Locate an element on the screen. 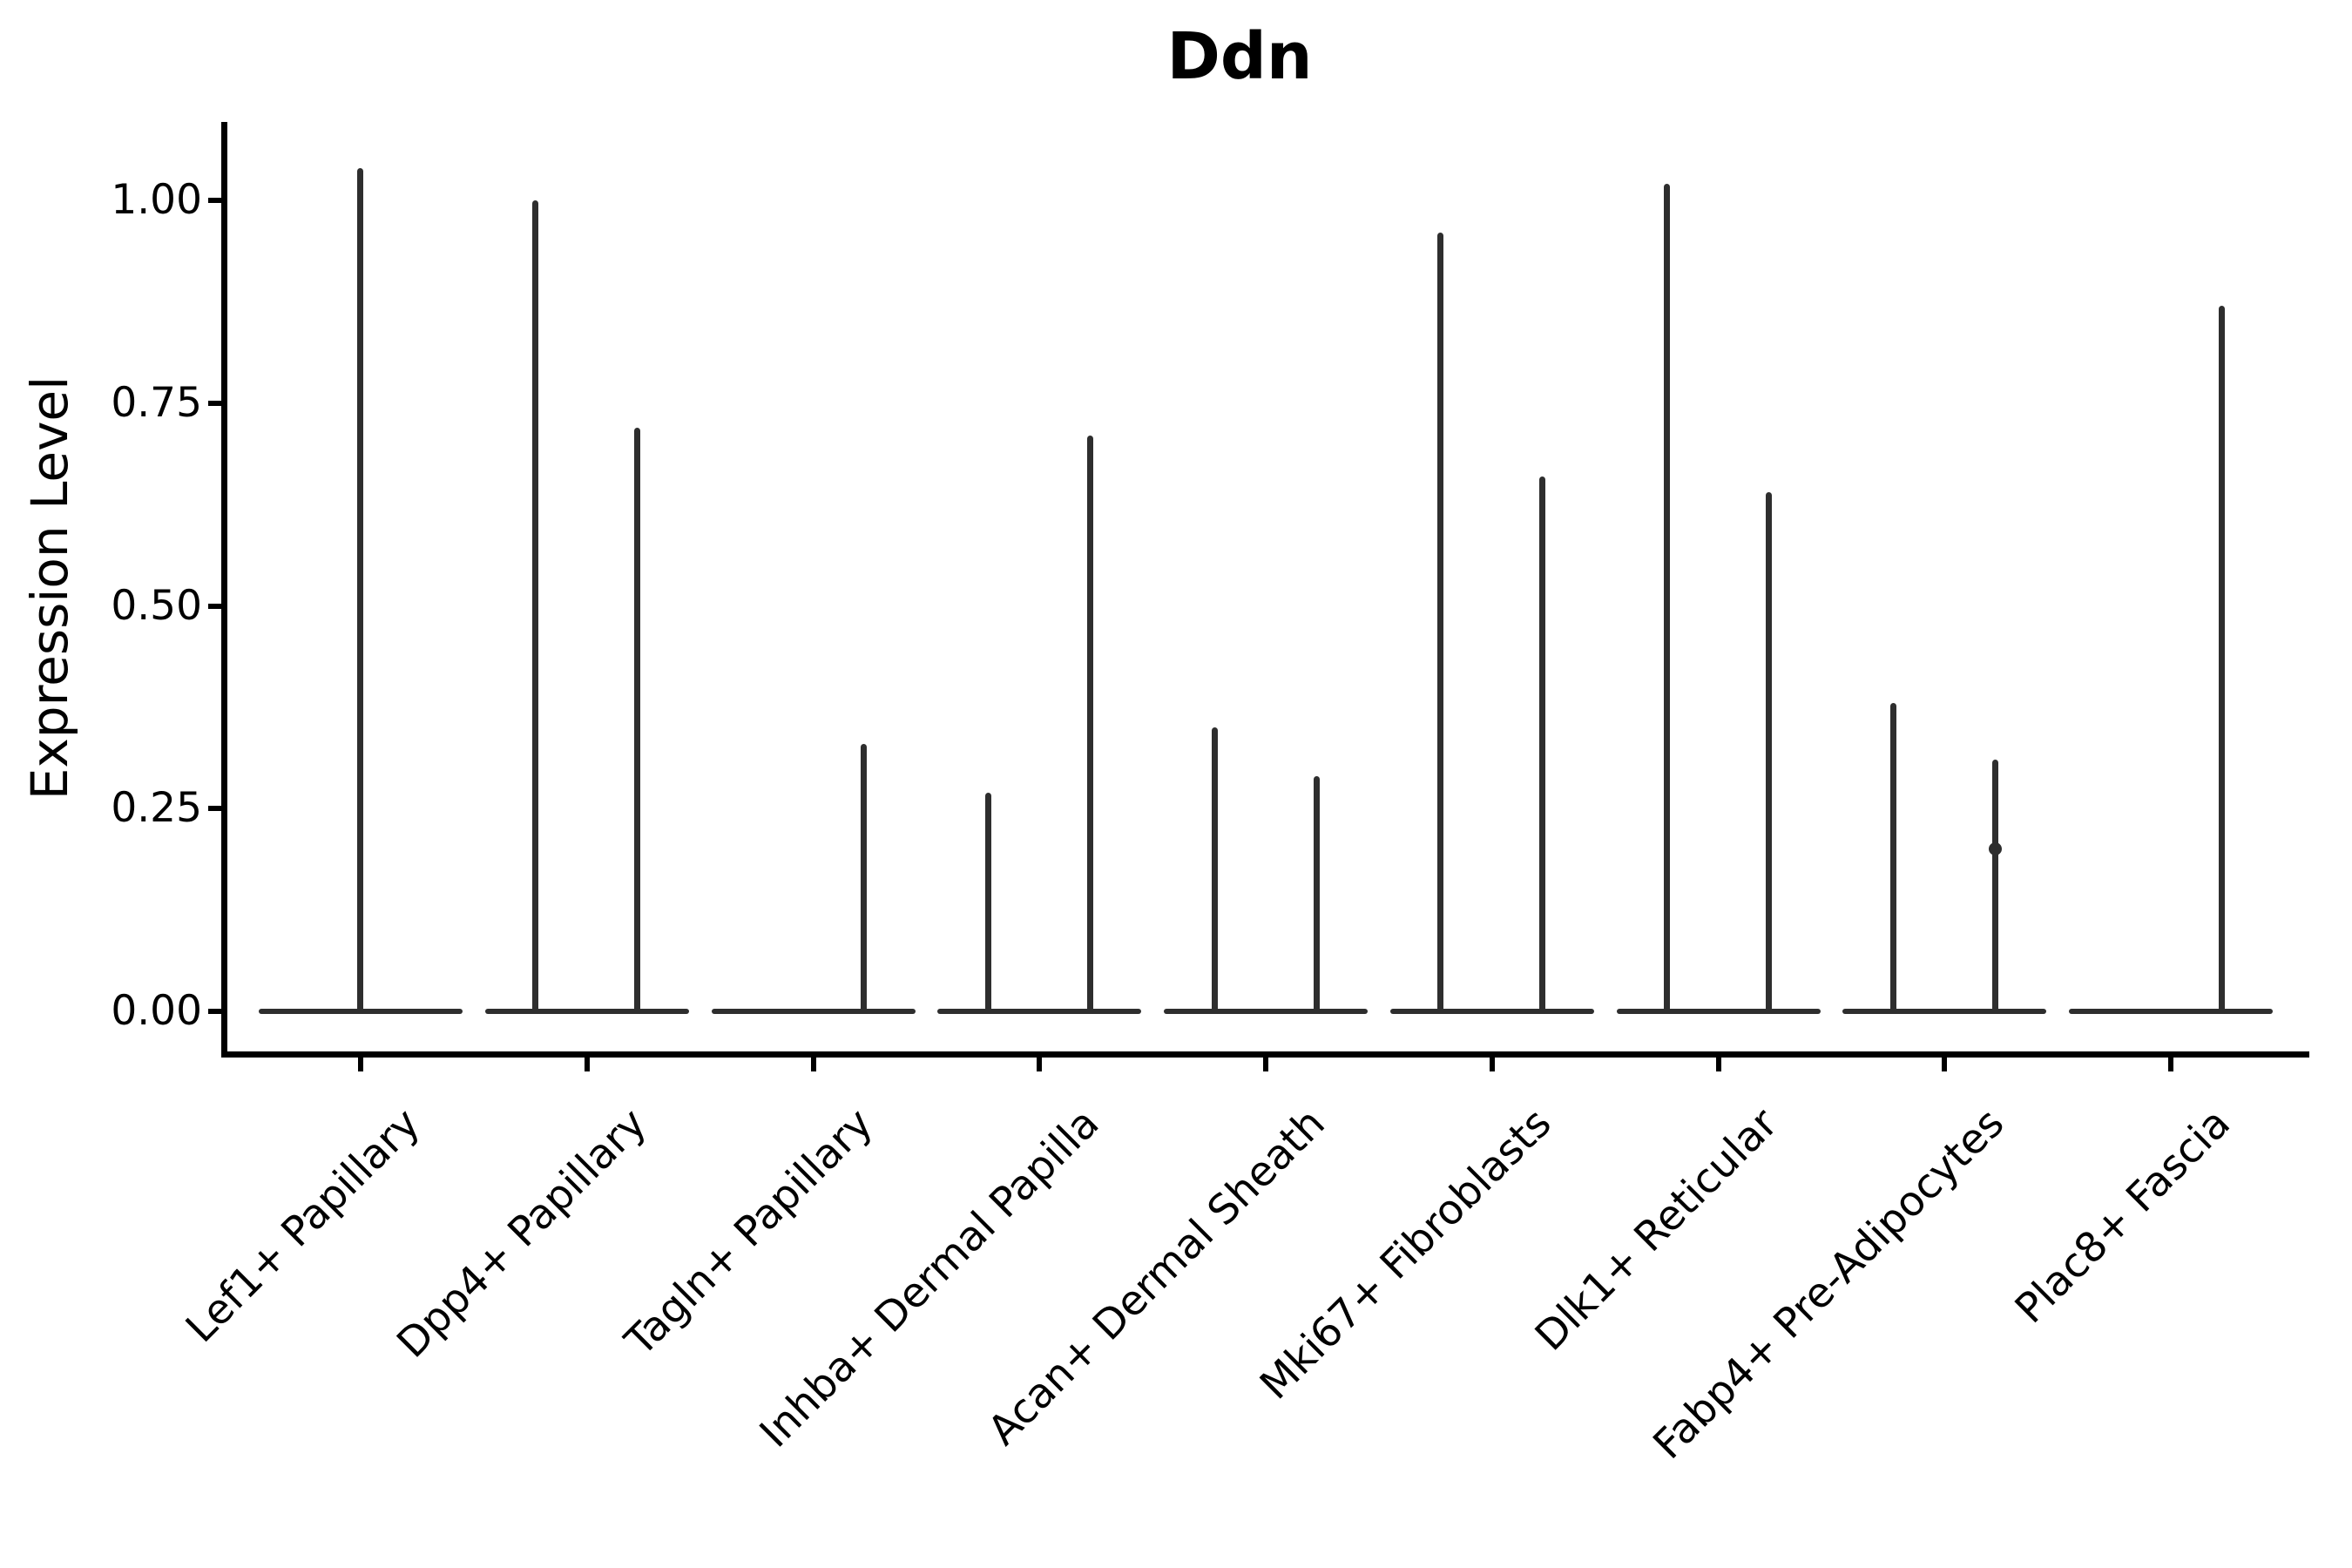  y-tick-label: 0.00 is located at coordinates (156, 1011).